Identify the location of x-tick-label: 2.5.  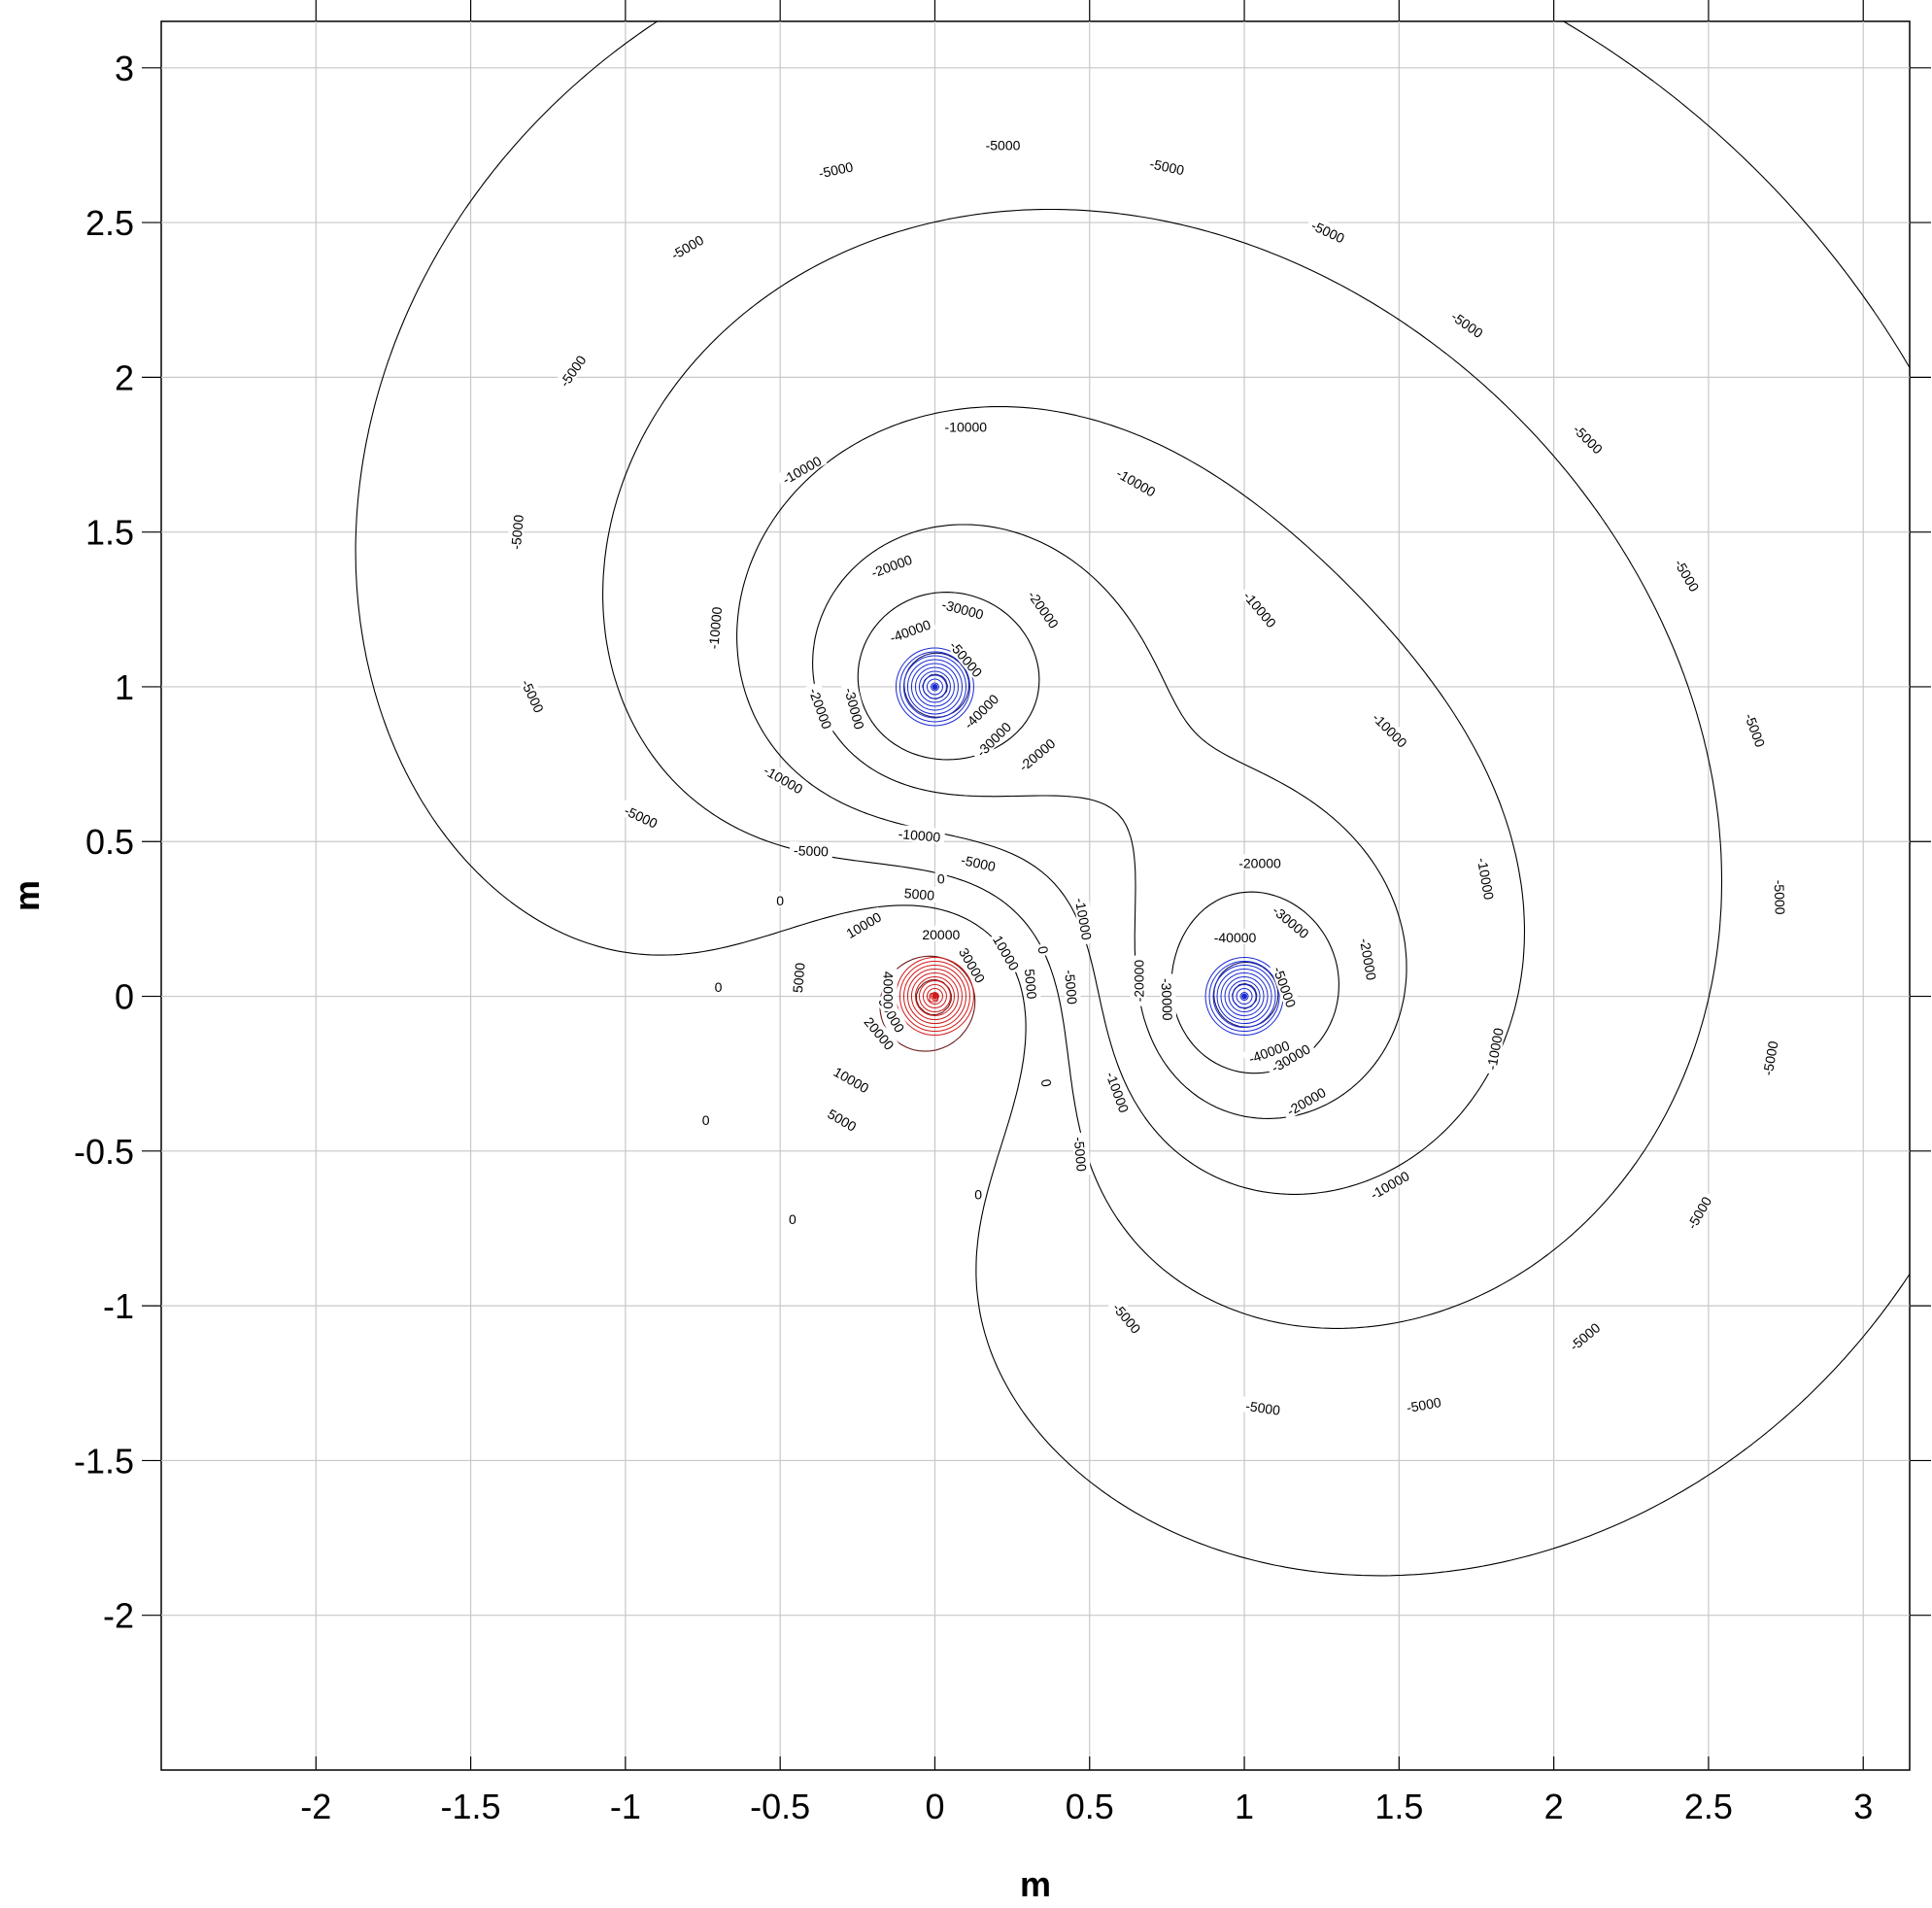
(1708, 1807).